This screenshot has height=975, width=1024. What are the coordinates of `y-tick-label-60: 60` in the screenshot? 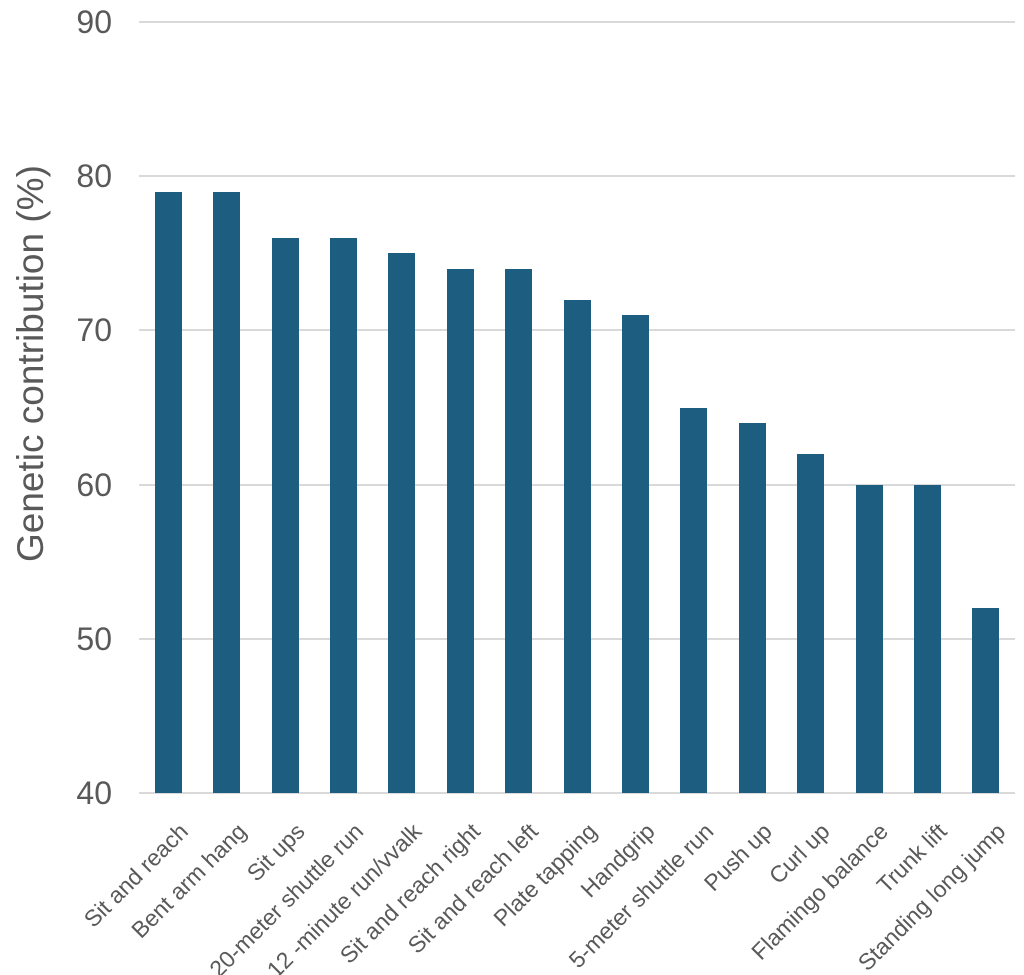 It's located at (94, 484).